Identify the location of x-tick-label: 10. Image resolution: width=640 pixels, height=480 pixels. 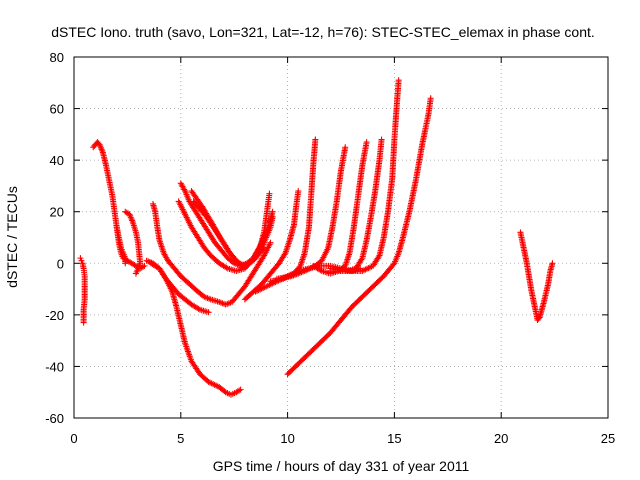
(287, 438).